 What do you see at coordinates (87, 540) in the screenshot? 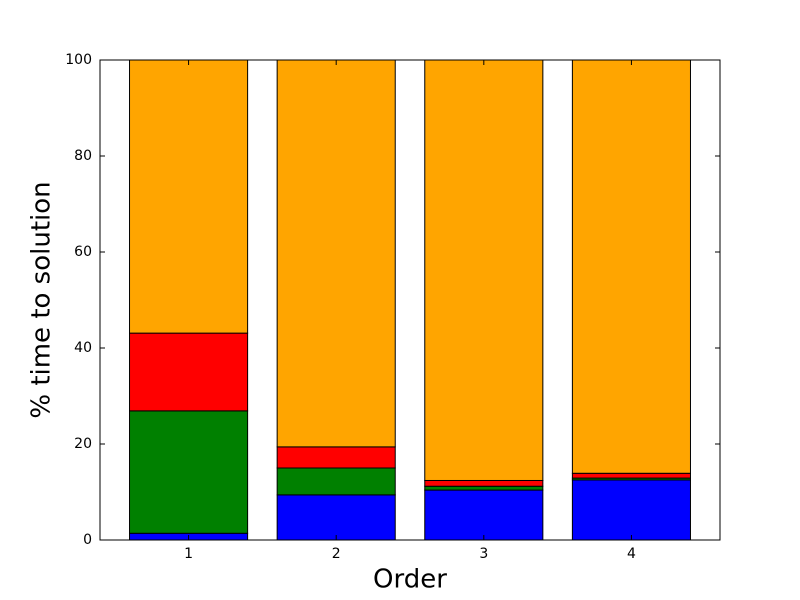
I see `y-tick-label: 0` at bounding box center [87, 540].